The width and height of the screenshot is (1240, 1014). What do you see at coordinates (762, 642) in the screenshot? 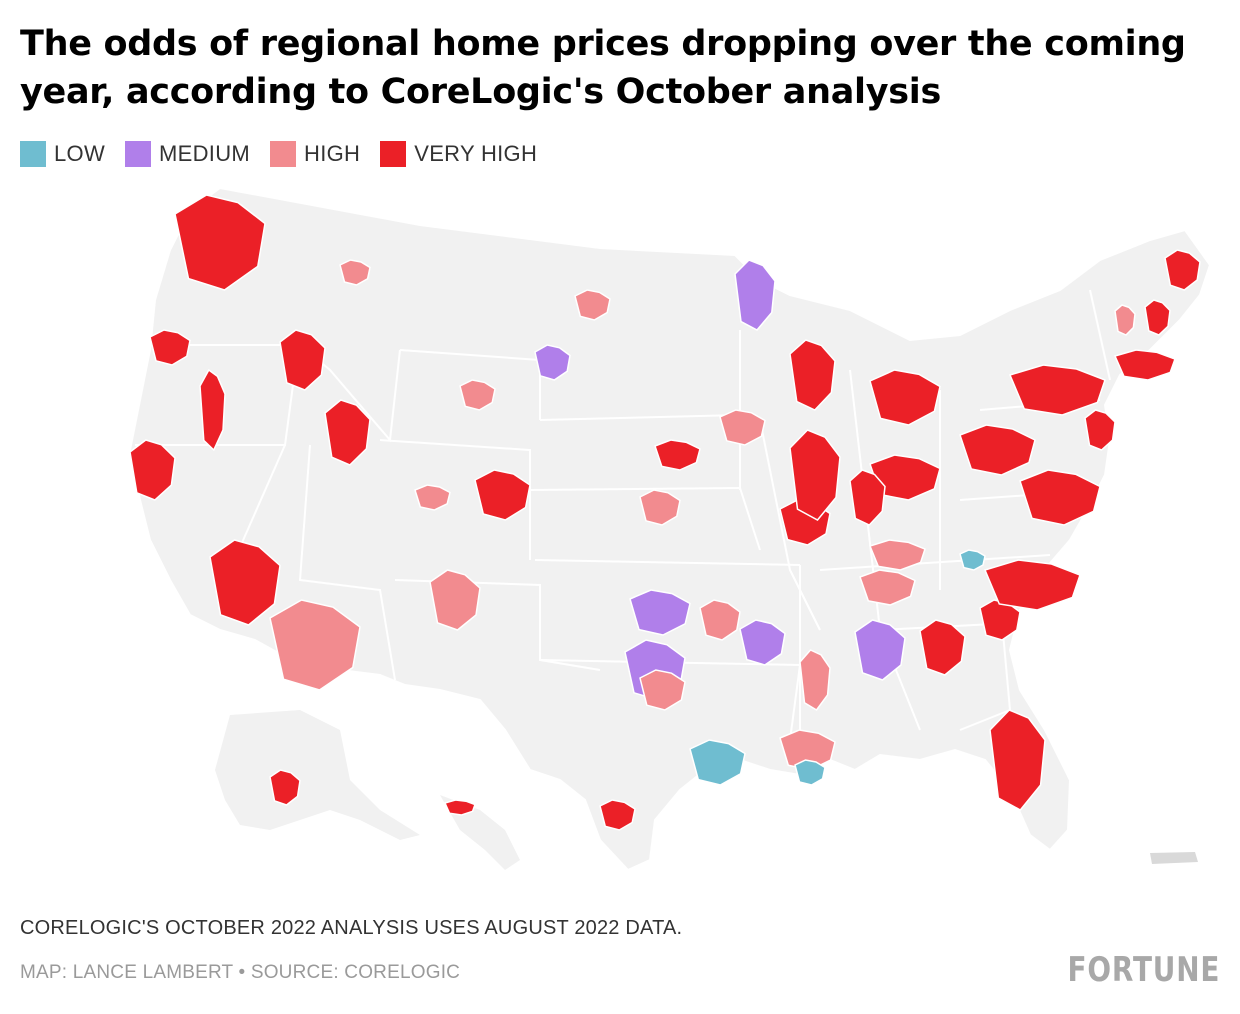
I see `metro-region-ar-medium` at bounding box center [762, 642].